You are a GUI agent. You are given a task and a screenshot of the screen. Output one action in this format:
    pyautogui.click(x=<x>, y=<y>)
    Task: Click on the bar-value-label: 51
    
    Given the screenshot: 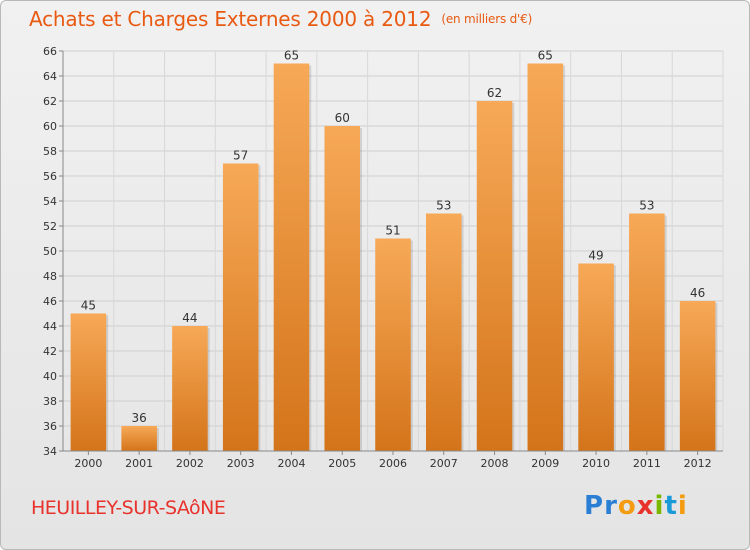 What is the action you would take?
    pyautogui.click(x=392, y=231)
    